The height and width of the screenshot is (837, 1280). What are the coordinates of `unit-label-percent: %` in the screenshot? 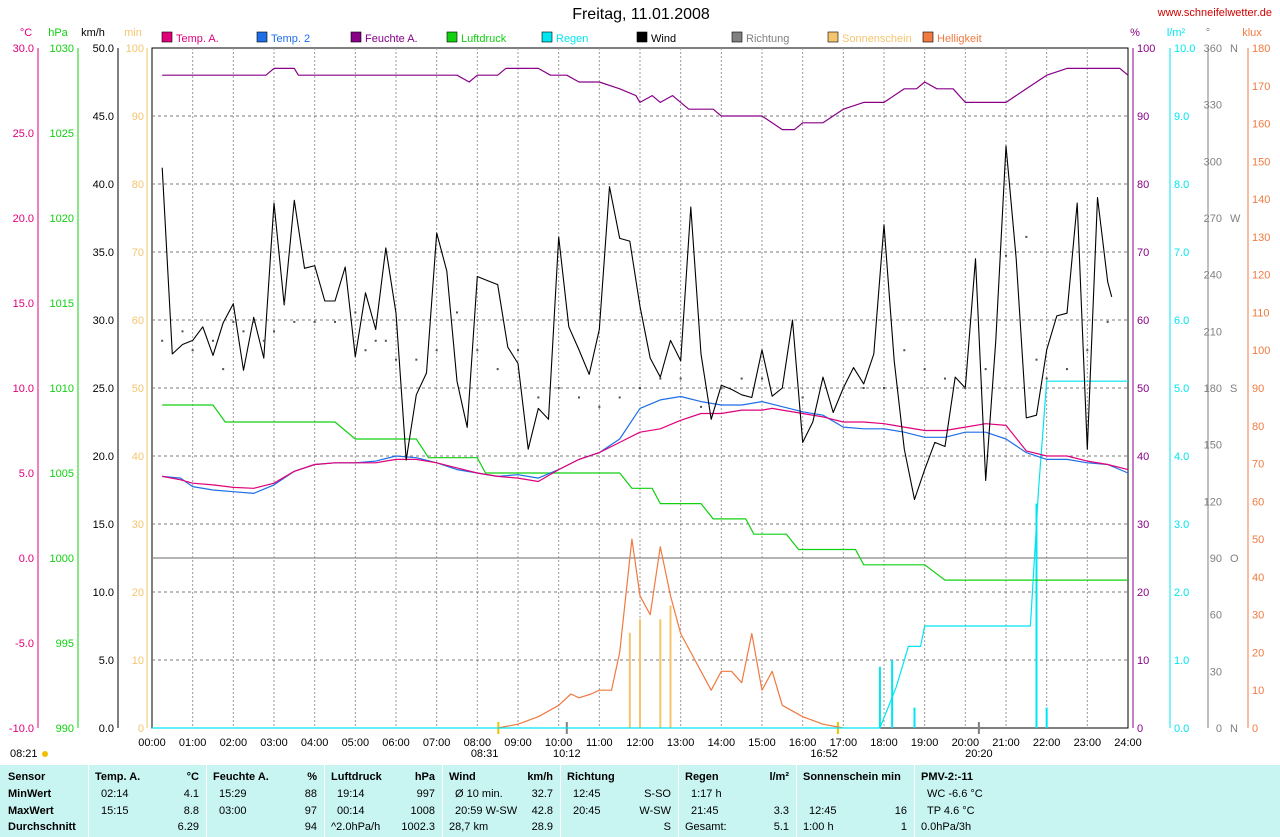 It's located at (1135, 33).